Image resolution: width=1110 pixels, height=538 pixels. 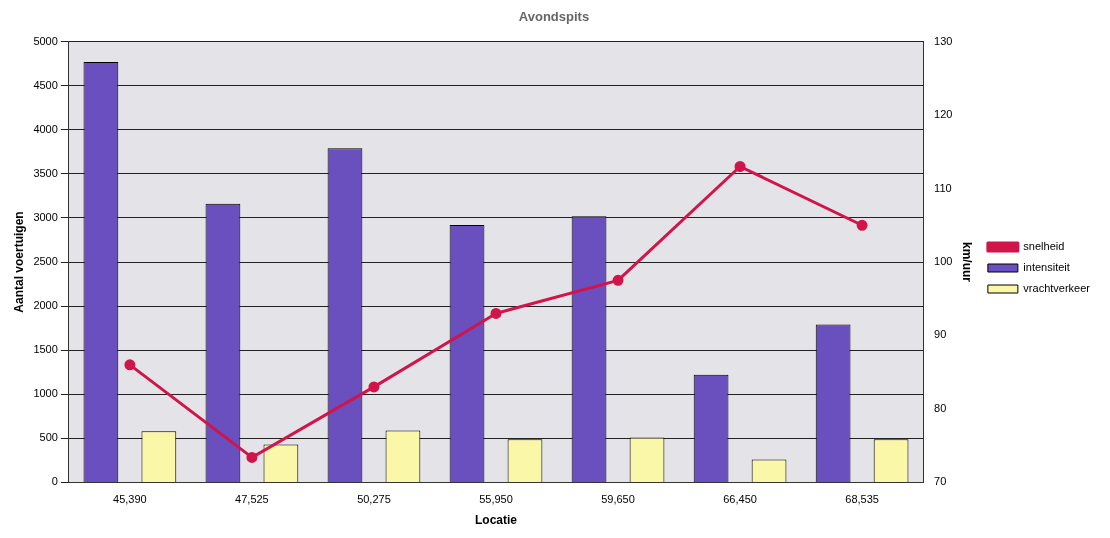 What do you see at coordinates (45, 40) in the screenshot?
I see `y-tick-label: 5000` at bounding box center [45, 40].